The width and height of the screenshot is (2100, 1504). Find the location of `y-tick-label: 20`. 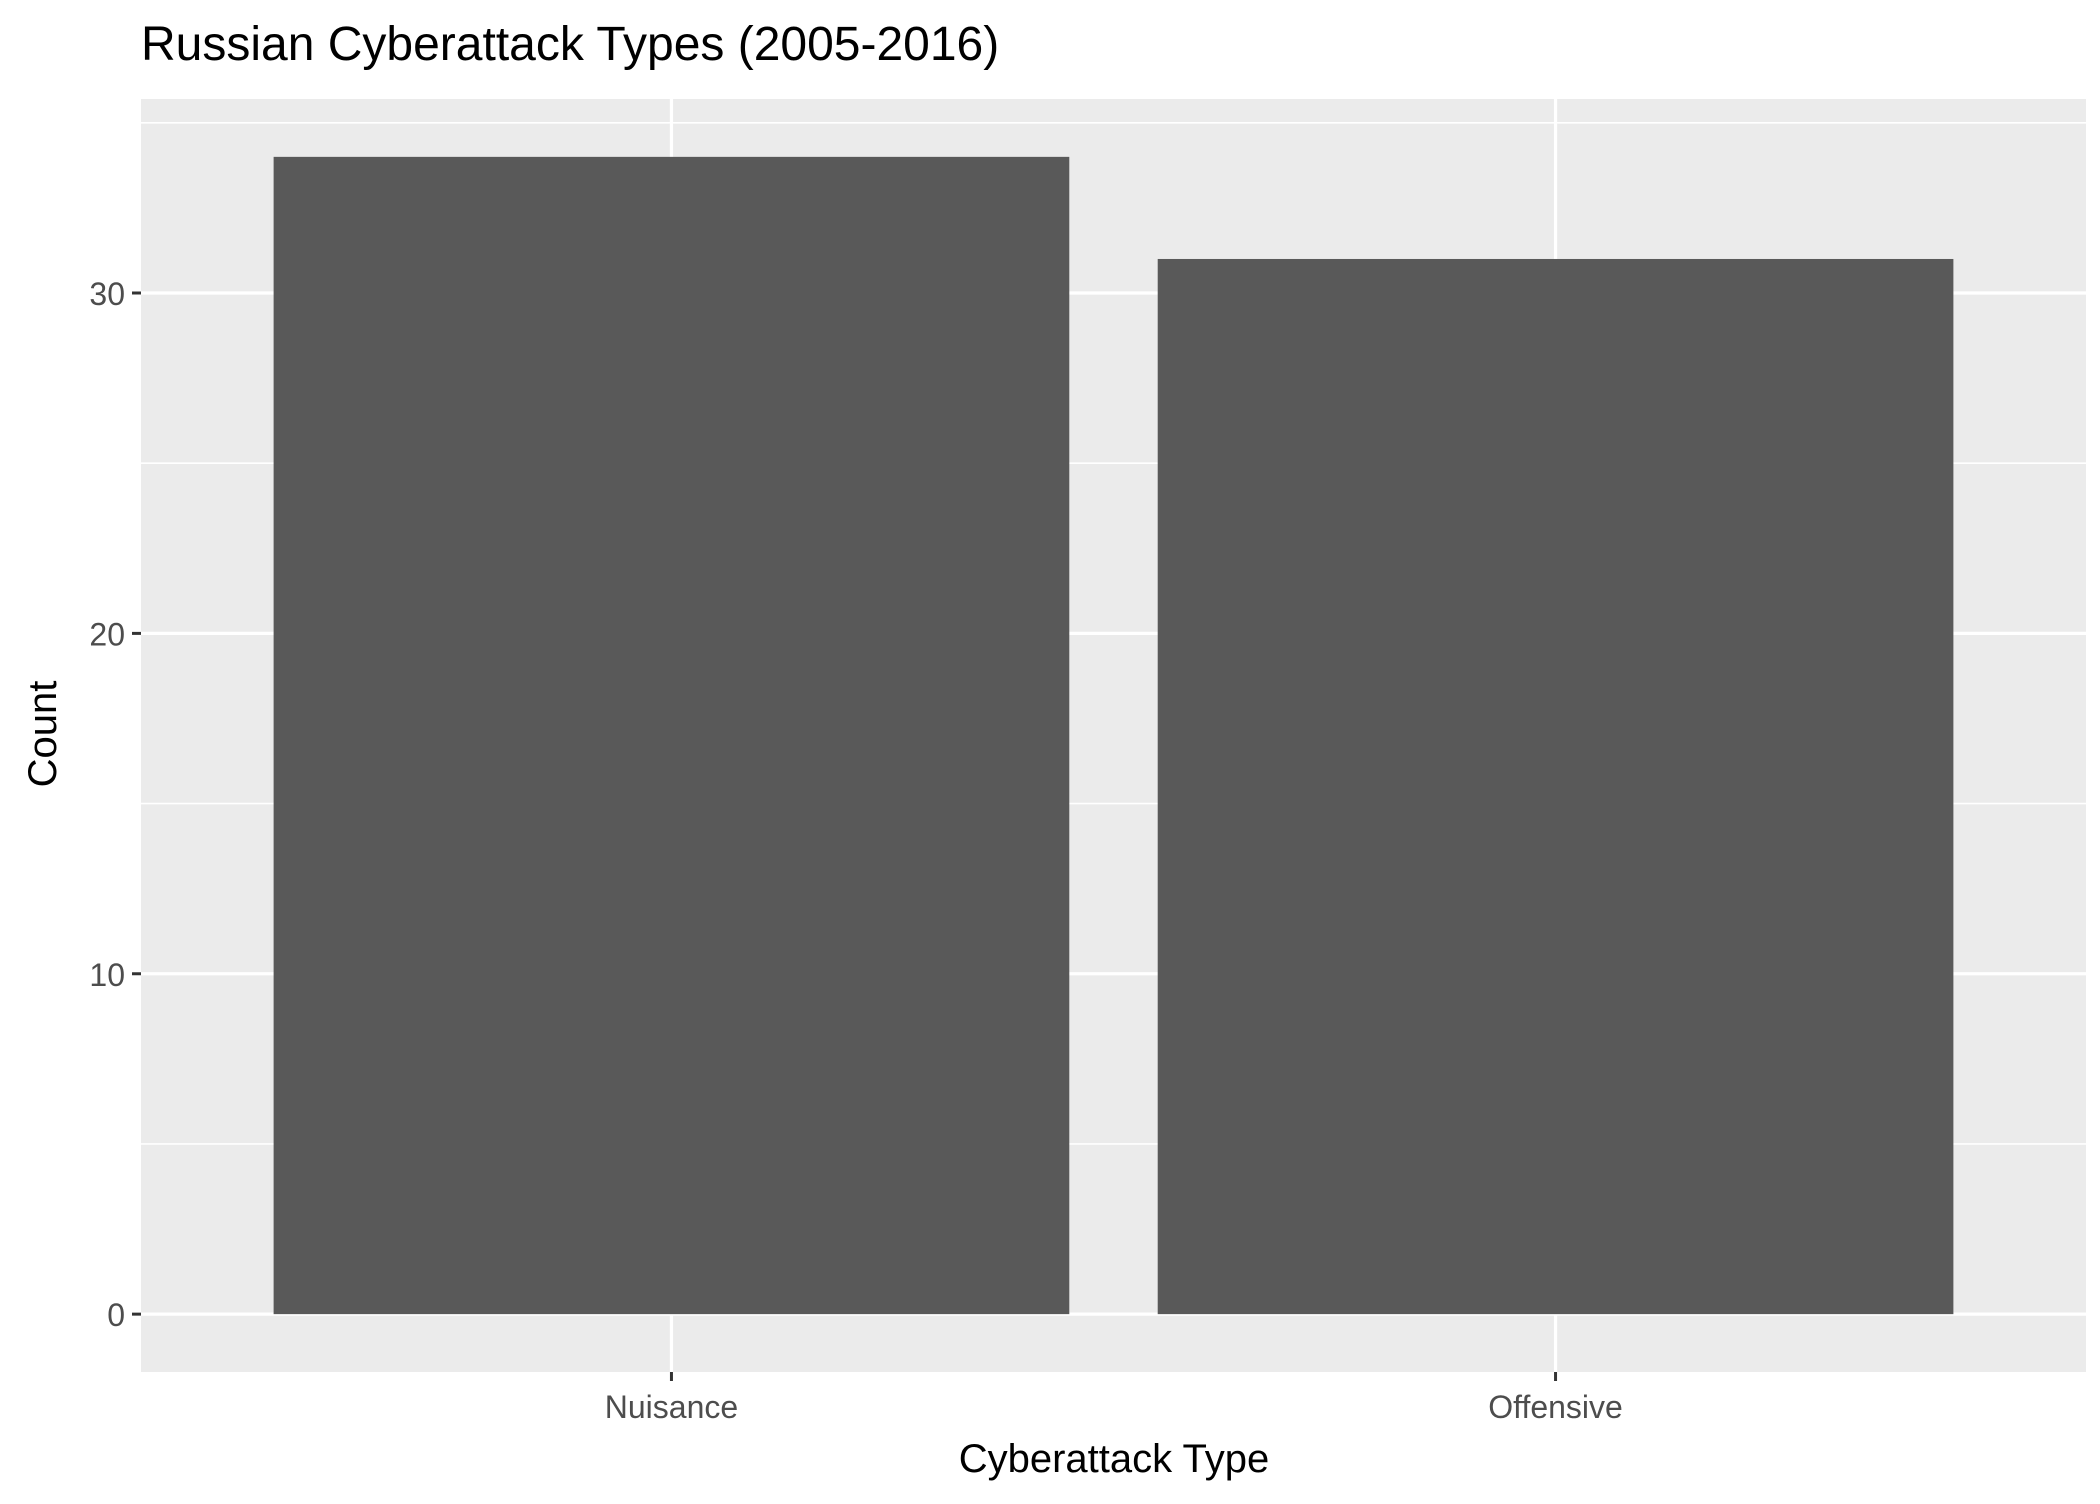

y-tick-label: 20 is located at coordinates (107, 634).